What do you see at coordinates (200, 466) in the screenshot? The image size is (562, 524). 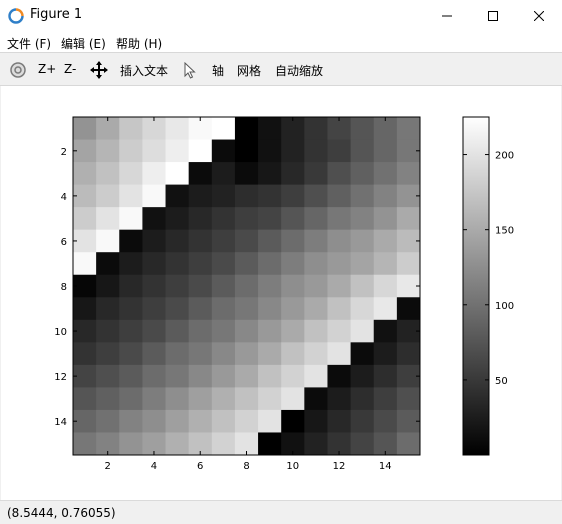 I see `x-tick-label: 6` at bounding box center [200, 466].